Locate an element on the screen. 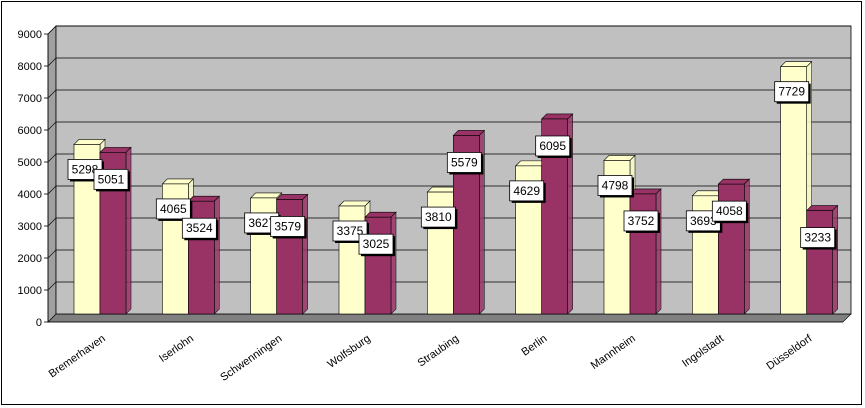 The width and height of the screenshot is (865, 408). x-tick-label: Iserlohn is located at coordinates (176, 349).